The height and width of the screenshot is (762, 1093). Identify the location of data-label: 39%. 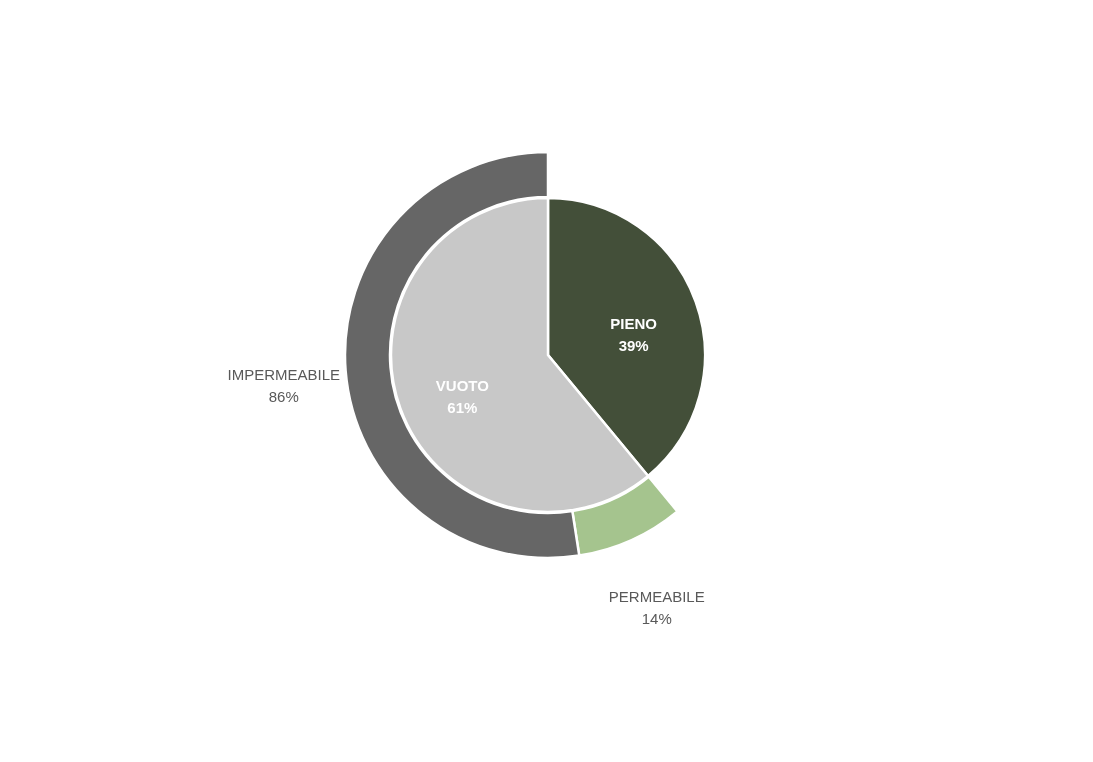
(633, 346).